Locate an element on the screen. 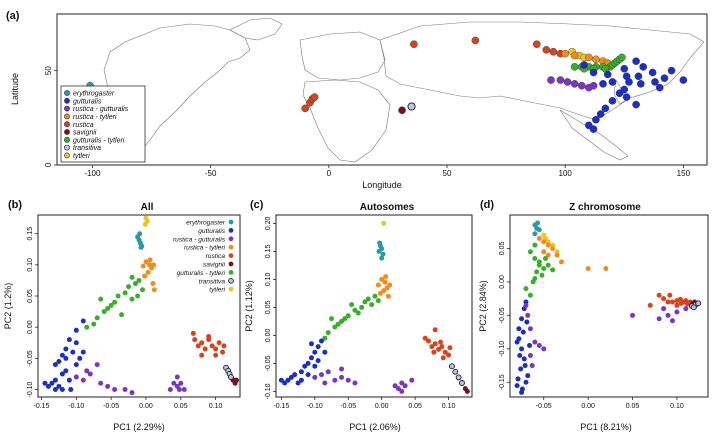 The image size is (720, 437). panel-c-frame is located at coordinates (374, 306).